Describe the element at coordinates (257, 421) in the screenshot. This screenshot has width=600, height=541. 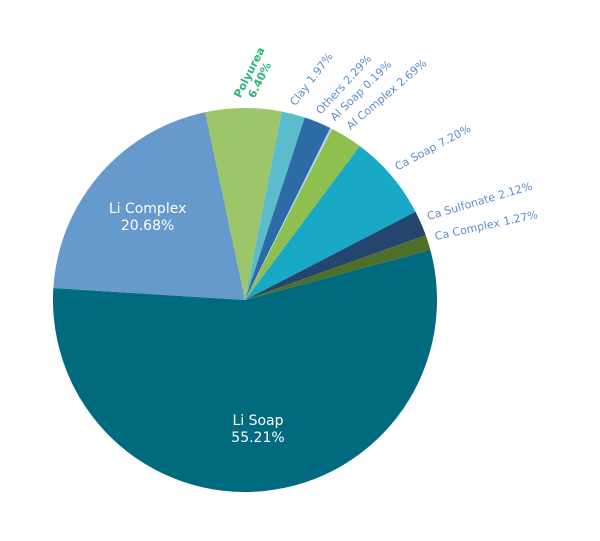
I see `category-label: Li Soap` at that location.